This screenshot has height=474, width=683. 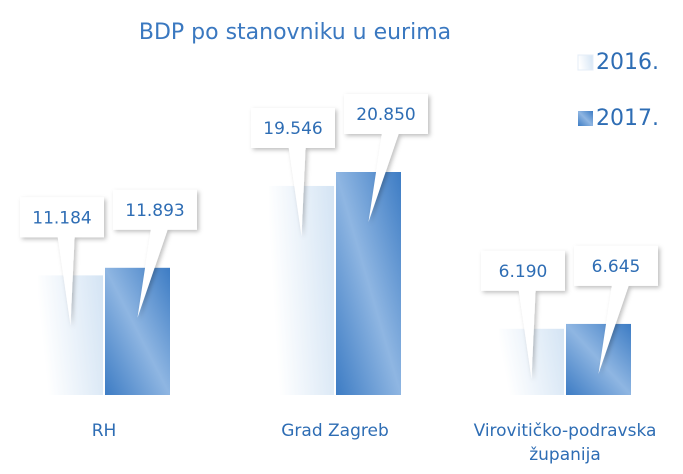 I want to click on x-tick-label: Grad Zagreb, so click(x=335, y=431).